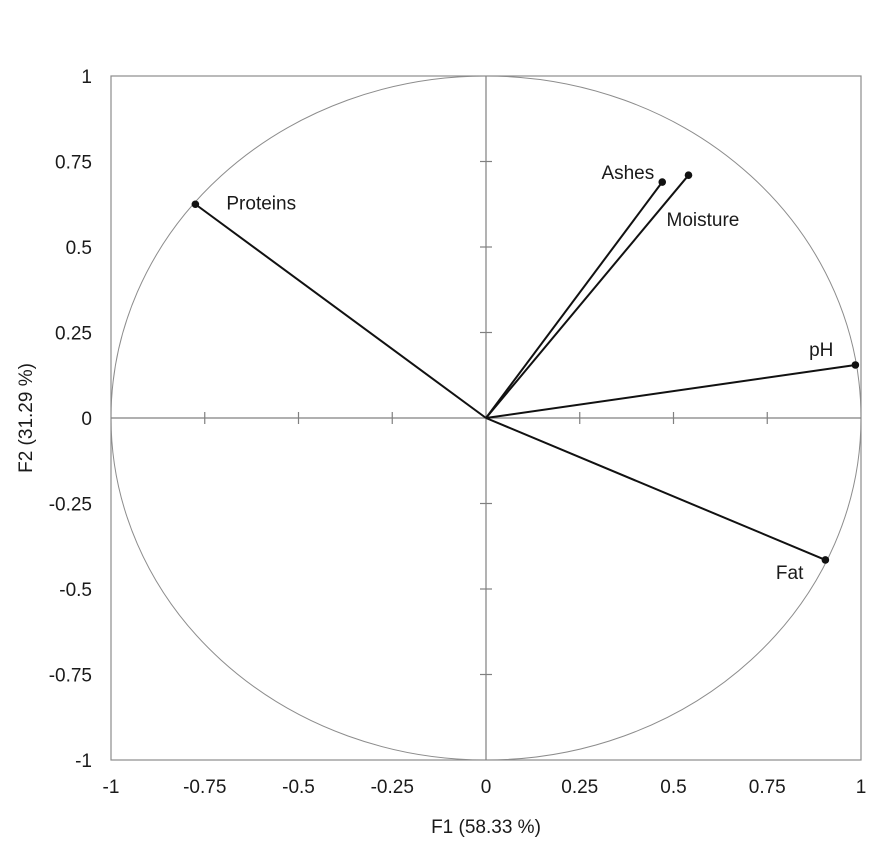 This screenshot has width=885, height=859. Describe the element at coordinates (340, 311) in the screenshot. I see `vector-proteins` at that location.